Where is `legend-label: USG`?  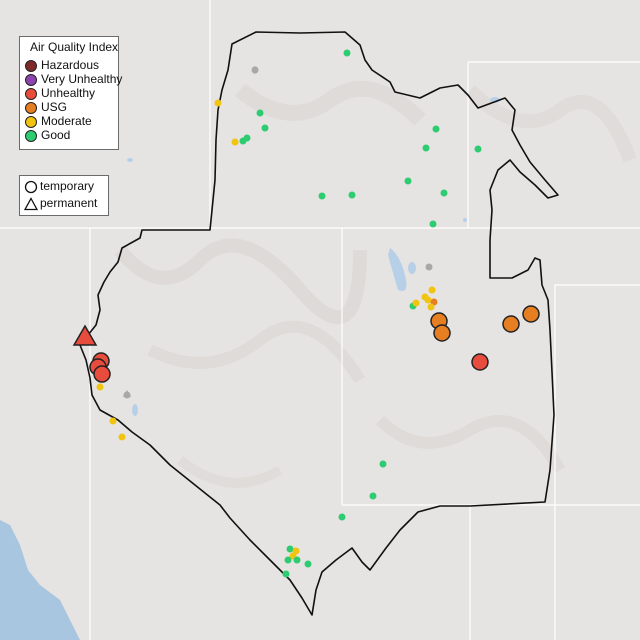
legend-label: USG is located at coordinates (54, 107).